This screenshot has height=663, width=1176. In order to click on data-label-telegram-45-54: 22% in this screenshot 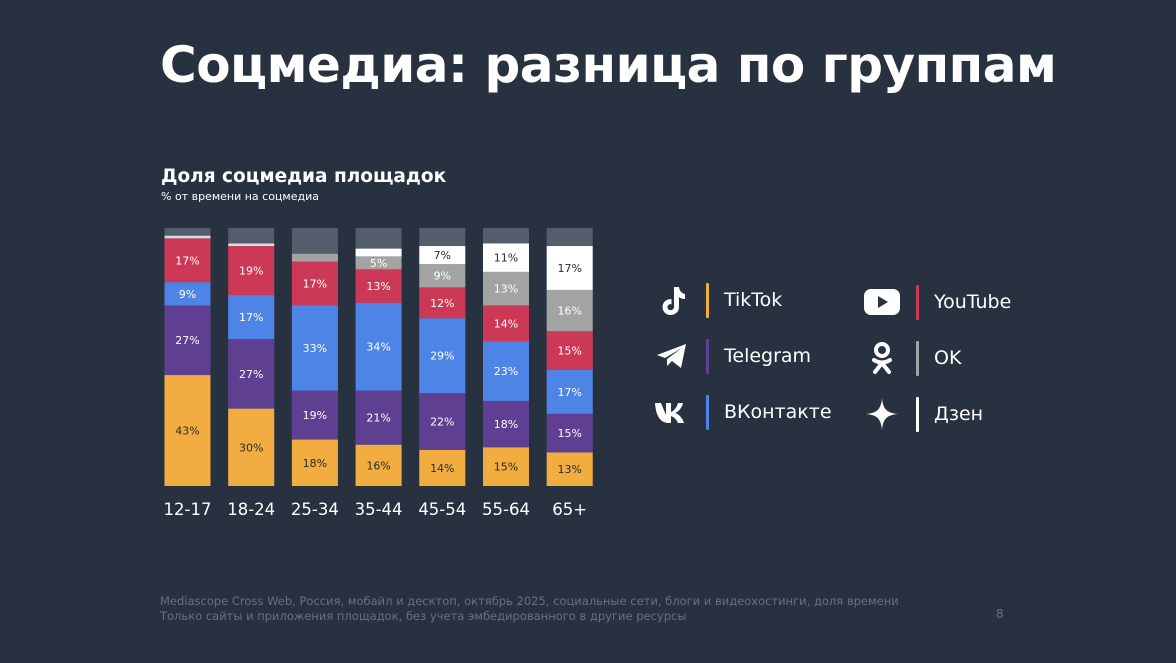, I will do `click(442, 422)`.